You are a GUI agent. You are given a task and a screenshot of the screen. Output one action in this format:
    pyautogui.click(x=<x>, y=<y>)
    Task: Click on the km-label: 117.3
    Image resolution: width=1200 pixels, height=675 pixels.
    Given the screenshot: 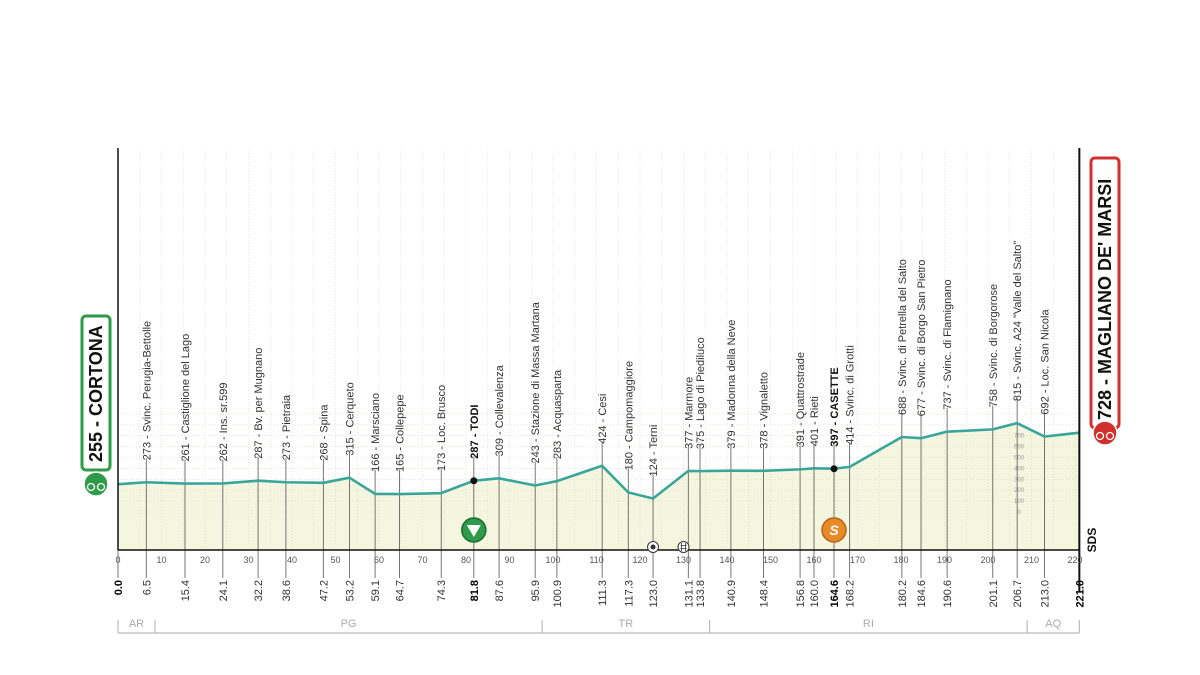 What is the action you would take?
    pyautogui.click(x=629, y=593)
    